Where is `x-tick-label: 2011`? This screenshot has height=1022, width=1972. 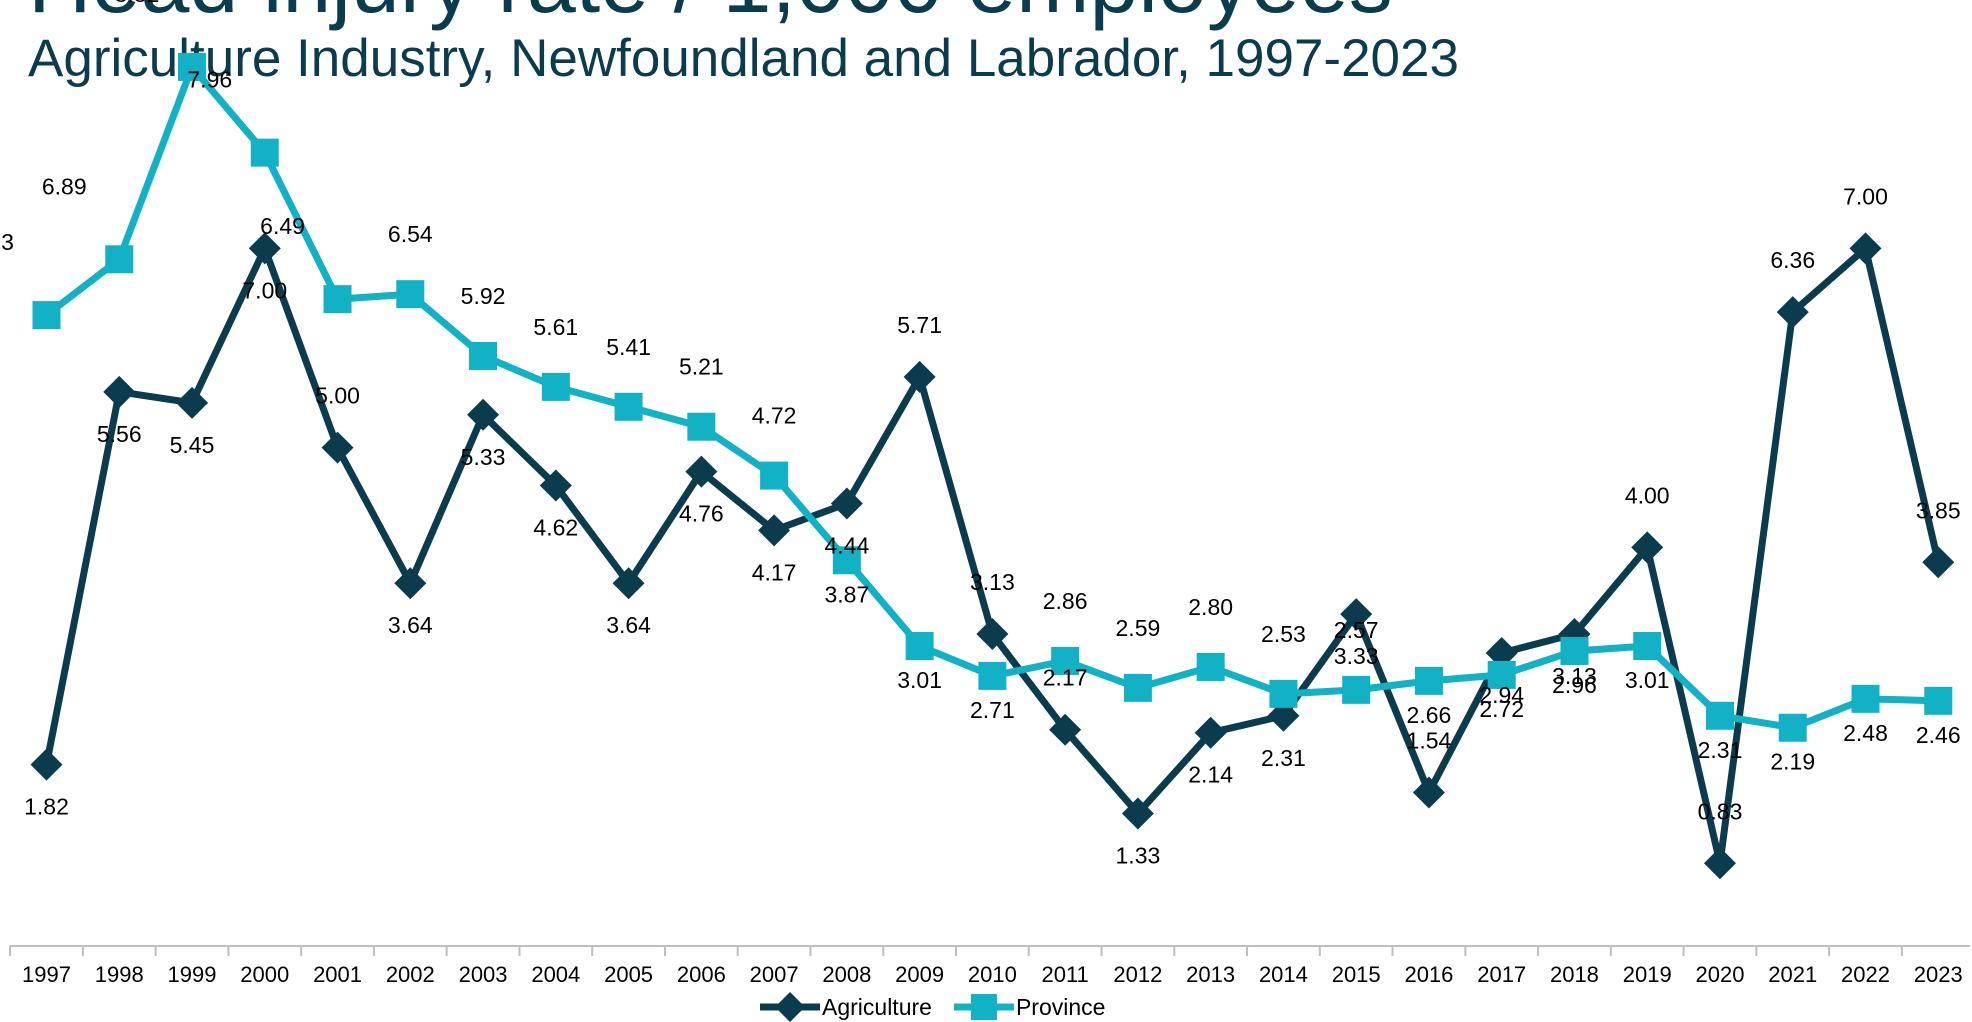 x-tick-label: 2011 is located at coordinates (1064, 974).